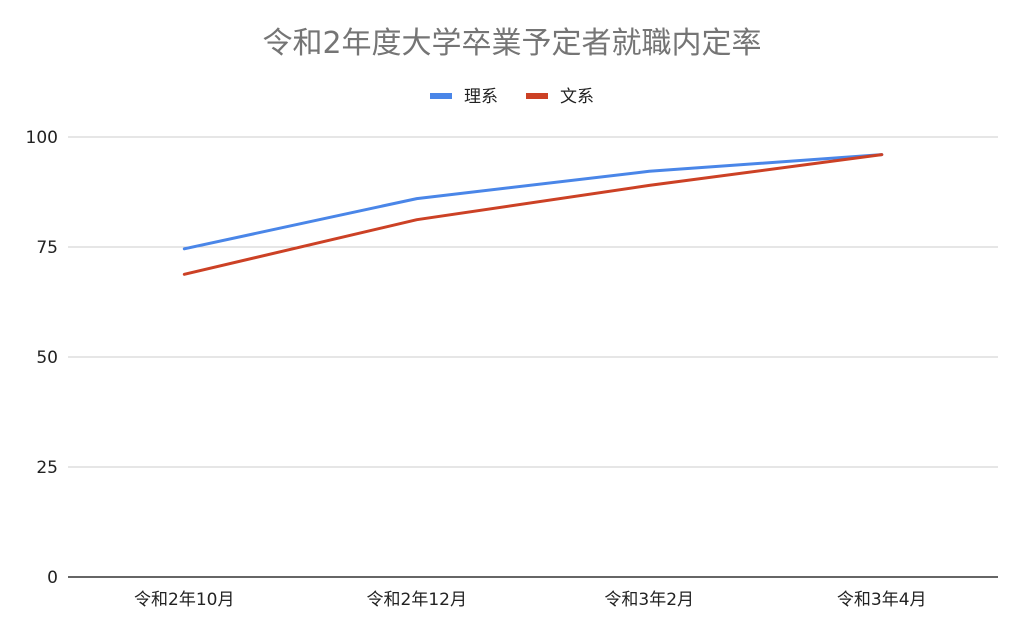 The width and height of the screenshot is (1024, 627). What do you see at coordinates (511, 43) in the screenshot?
I see `chart-title: 令和2年度大学卒業予定者就職内定率` at bounding box center [511, 43].